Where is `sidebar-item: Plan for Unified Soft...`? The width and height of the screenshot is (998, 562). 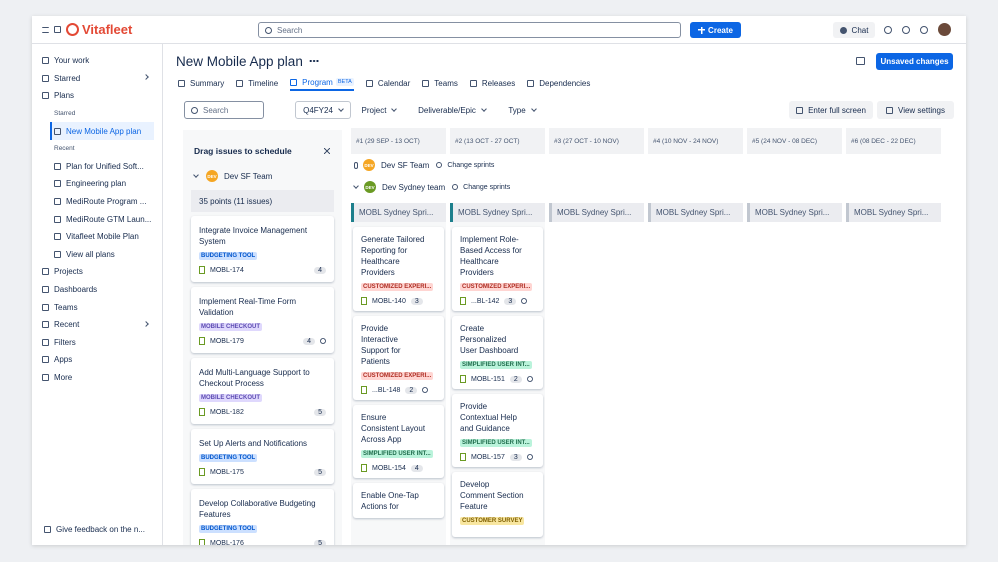 sidebar-item: Plan for Unified Soft... is located at coordinates (97, 167).